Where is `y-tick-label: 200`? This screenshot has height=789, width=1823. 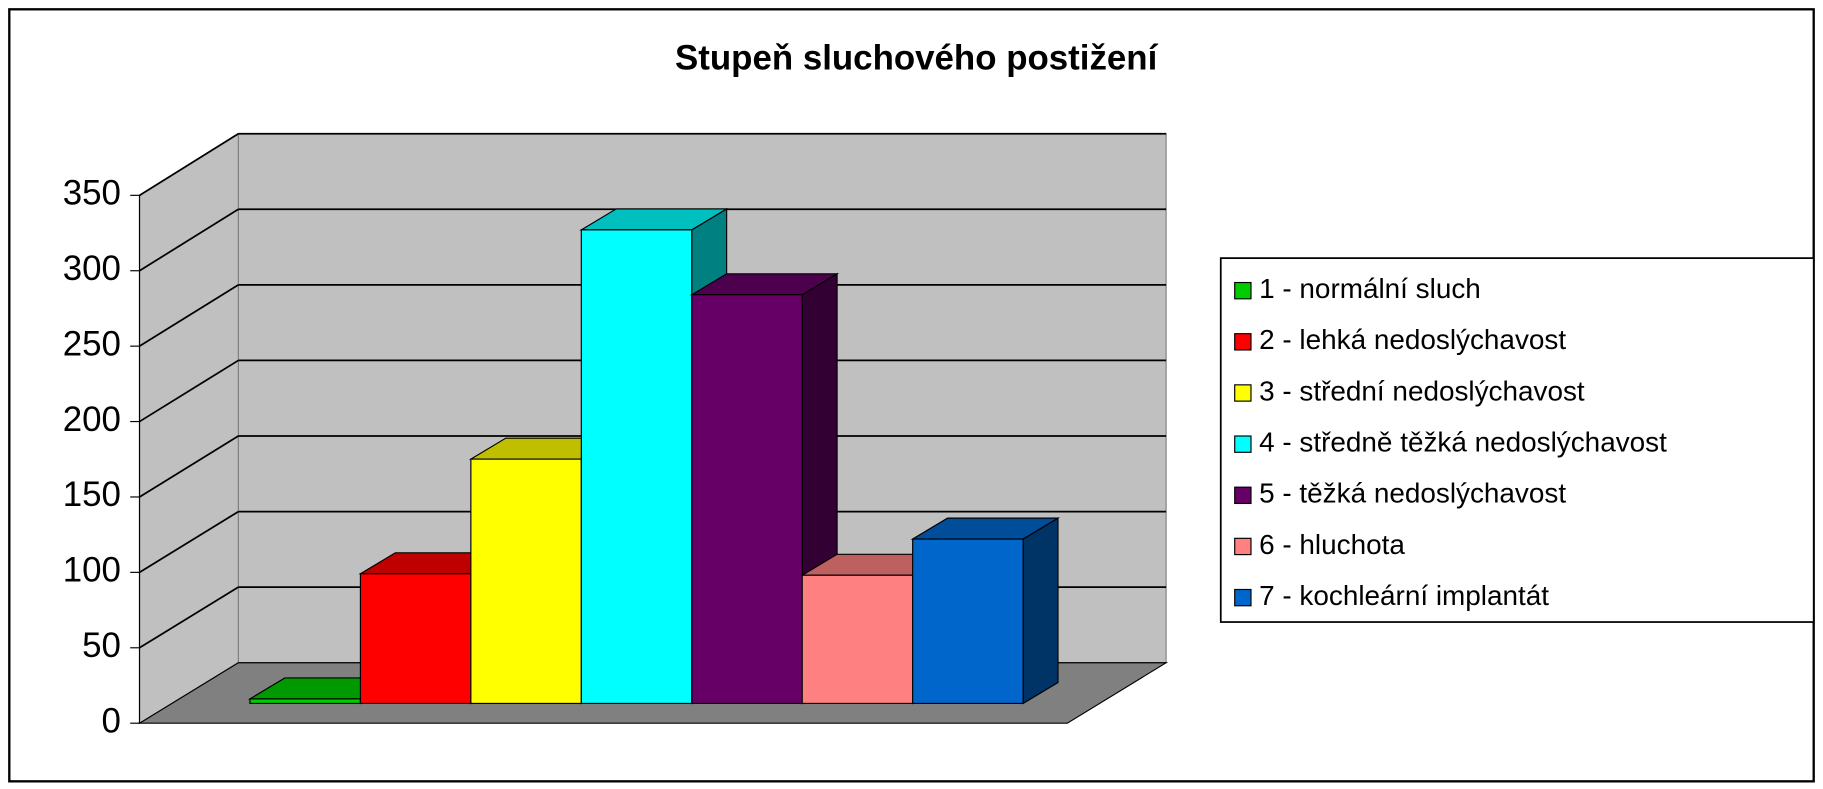 y-tick-label: 200 is located at coordinates (92, 419).